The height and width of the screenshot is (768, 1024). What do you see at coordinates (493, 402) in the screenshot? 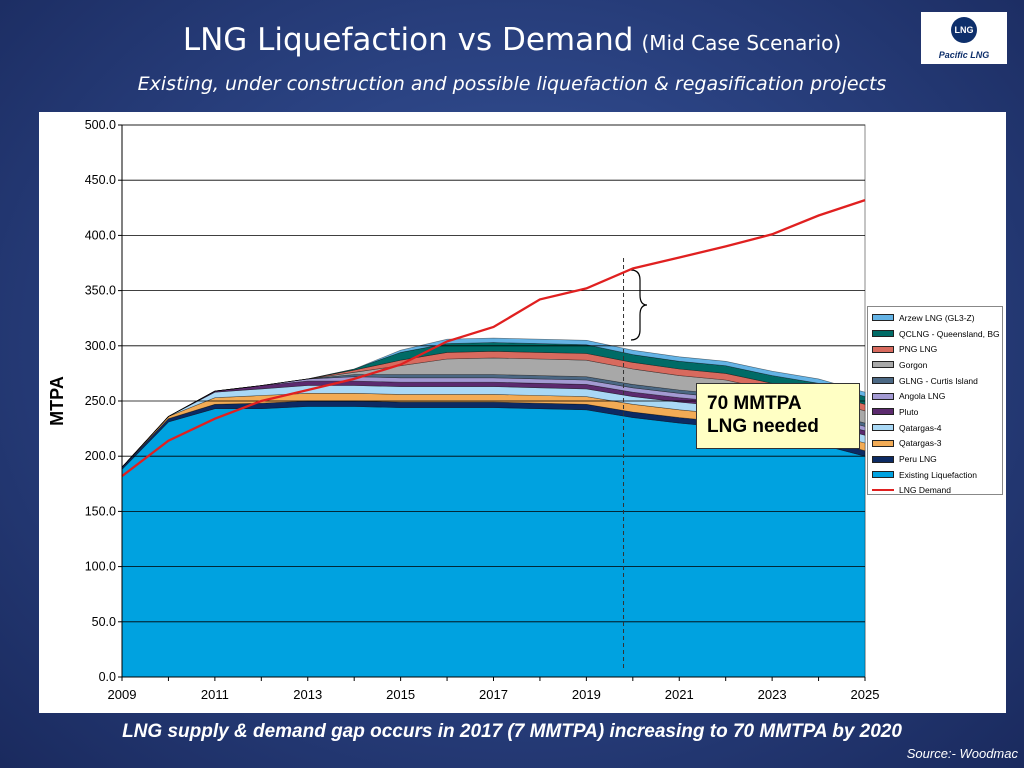
I see `area-arzew-lng-gl3-z` at bounding box center [493, 402].